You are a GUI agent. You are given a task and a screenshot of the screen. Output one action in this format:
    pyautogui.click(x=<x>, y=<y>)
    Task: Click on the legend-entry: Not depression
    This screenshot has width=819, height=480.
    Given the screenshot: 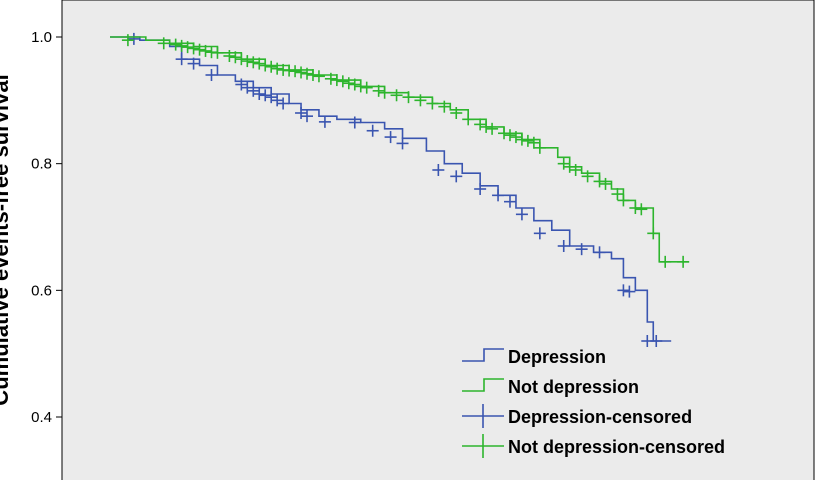 What is the action you would take?
    pyautogui.click(x=550, y=387)
    